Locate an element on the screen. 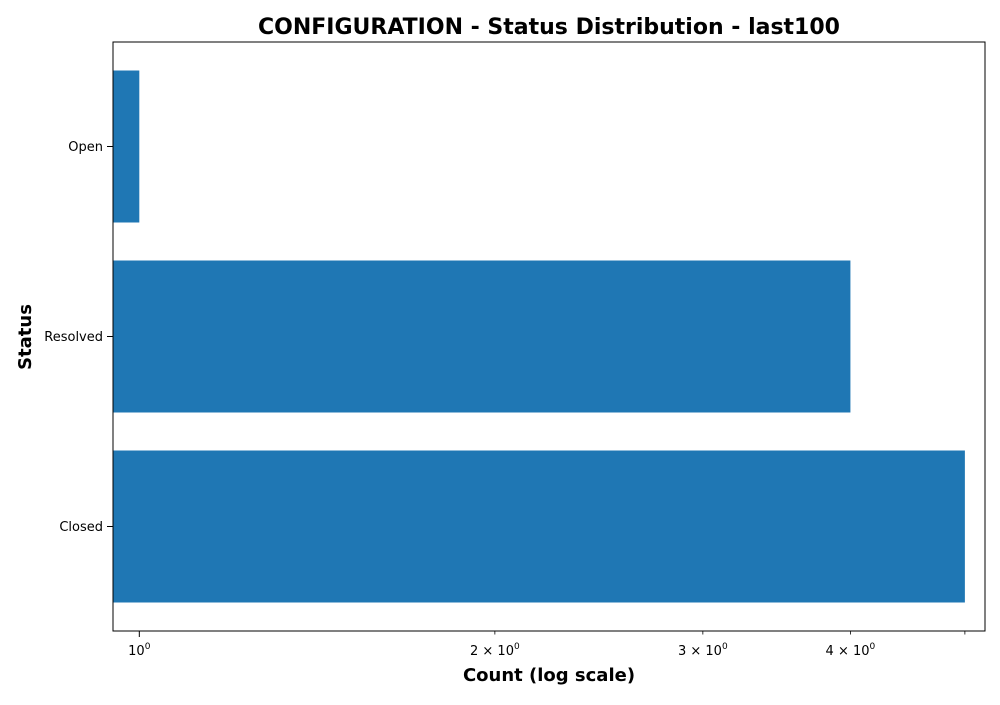  y-tick-label: Resolved is located at coordinates (73, 337).